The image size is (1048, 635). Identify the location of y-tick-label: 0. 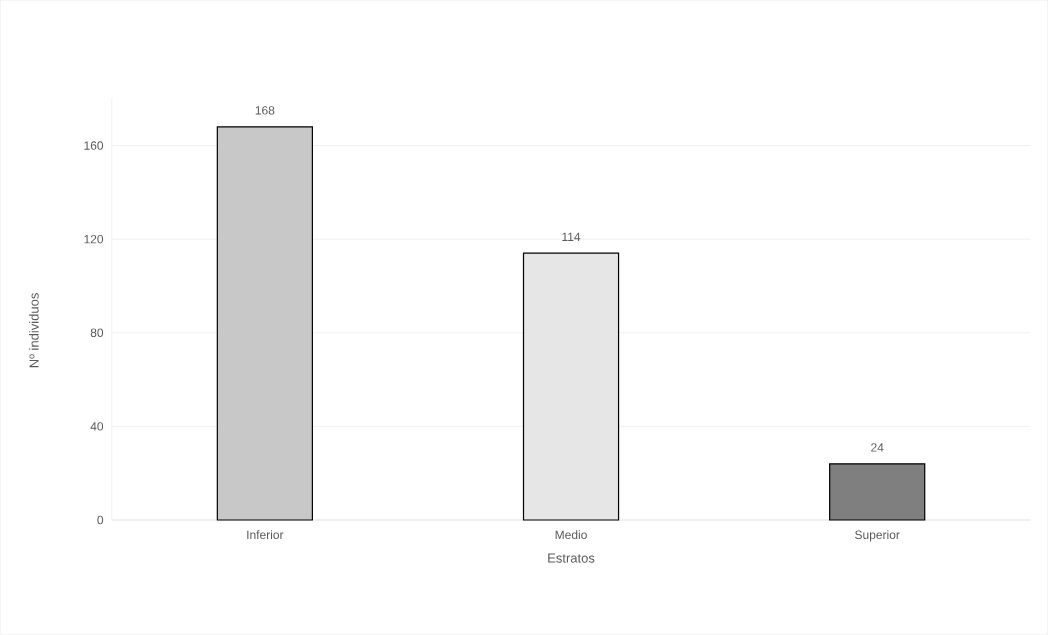
(100, 520).